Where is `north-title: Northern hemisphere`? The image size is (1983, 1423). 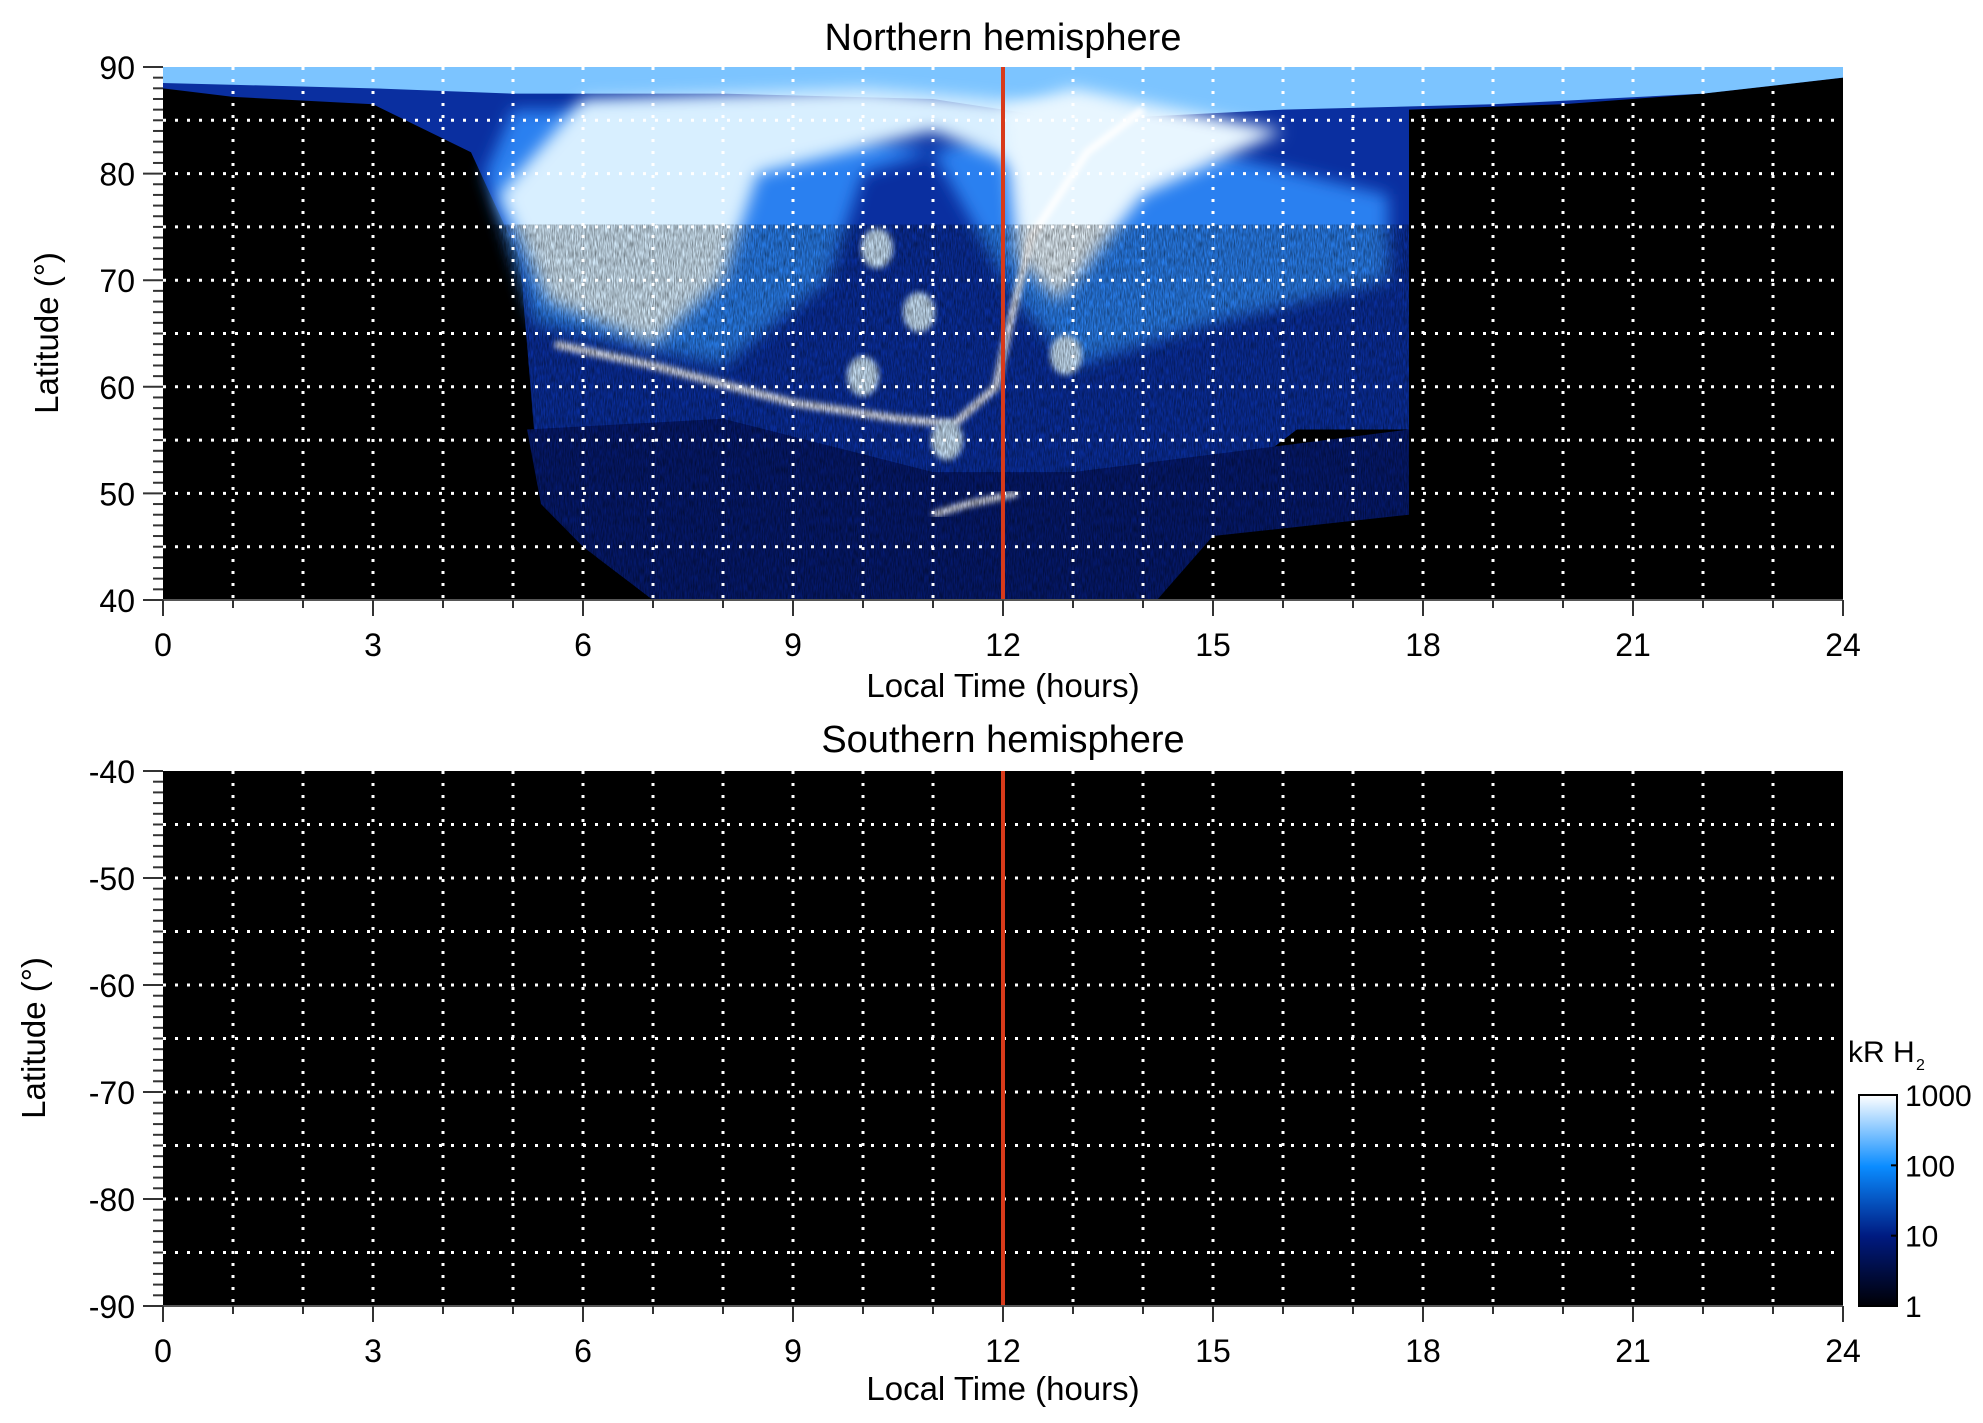
north-title: Northern hemisphere is located at coordinates (1003, 38).